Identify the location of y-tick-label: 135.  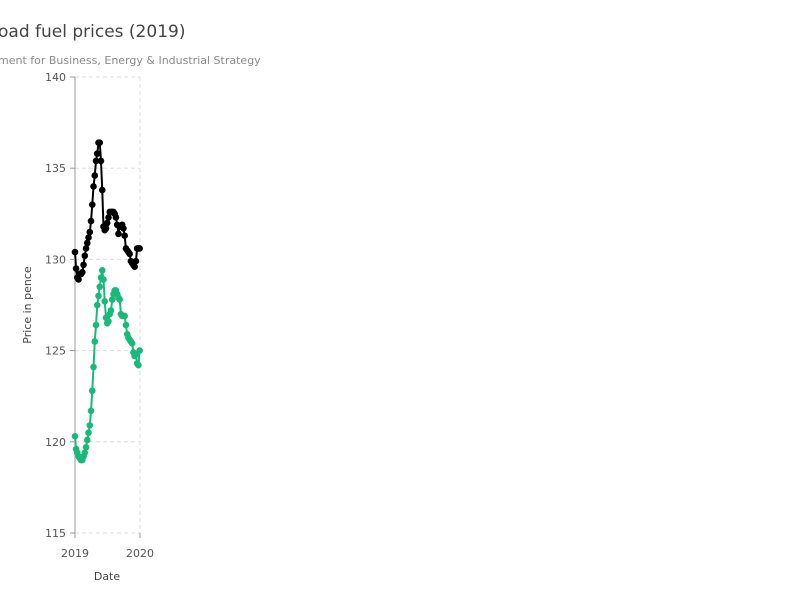
(55, 168).